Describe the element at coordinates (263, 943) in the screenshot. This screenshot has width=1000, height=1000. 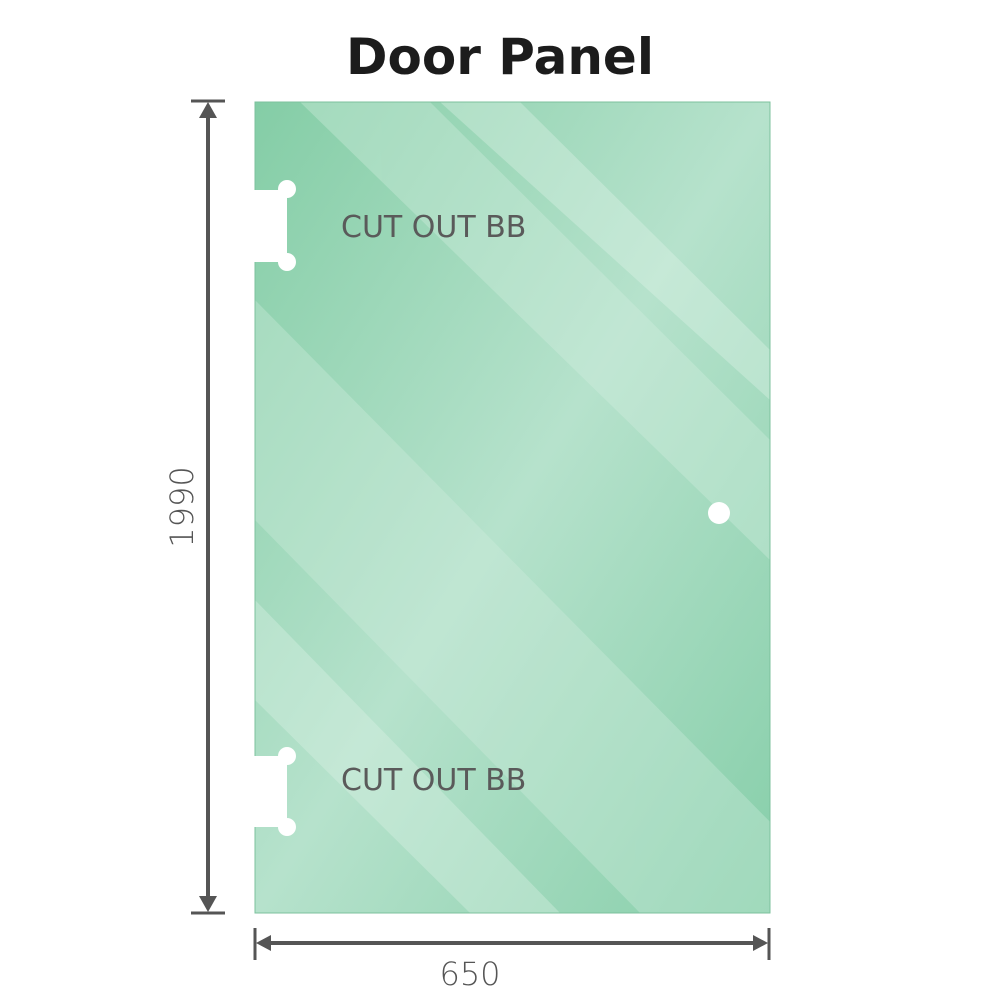
I see `arrow-left-icon` at that location.